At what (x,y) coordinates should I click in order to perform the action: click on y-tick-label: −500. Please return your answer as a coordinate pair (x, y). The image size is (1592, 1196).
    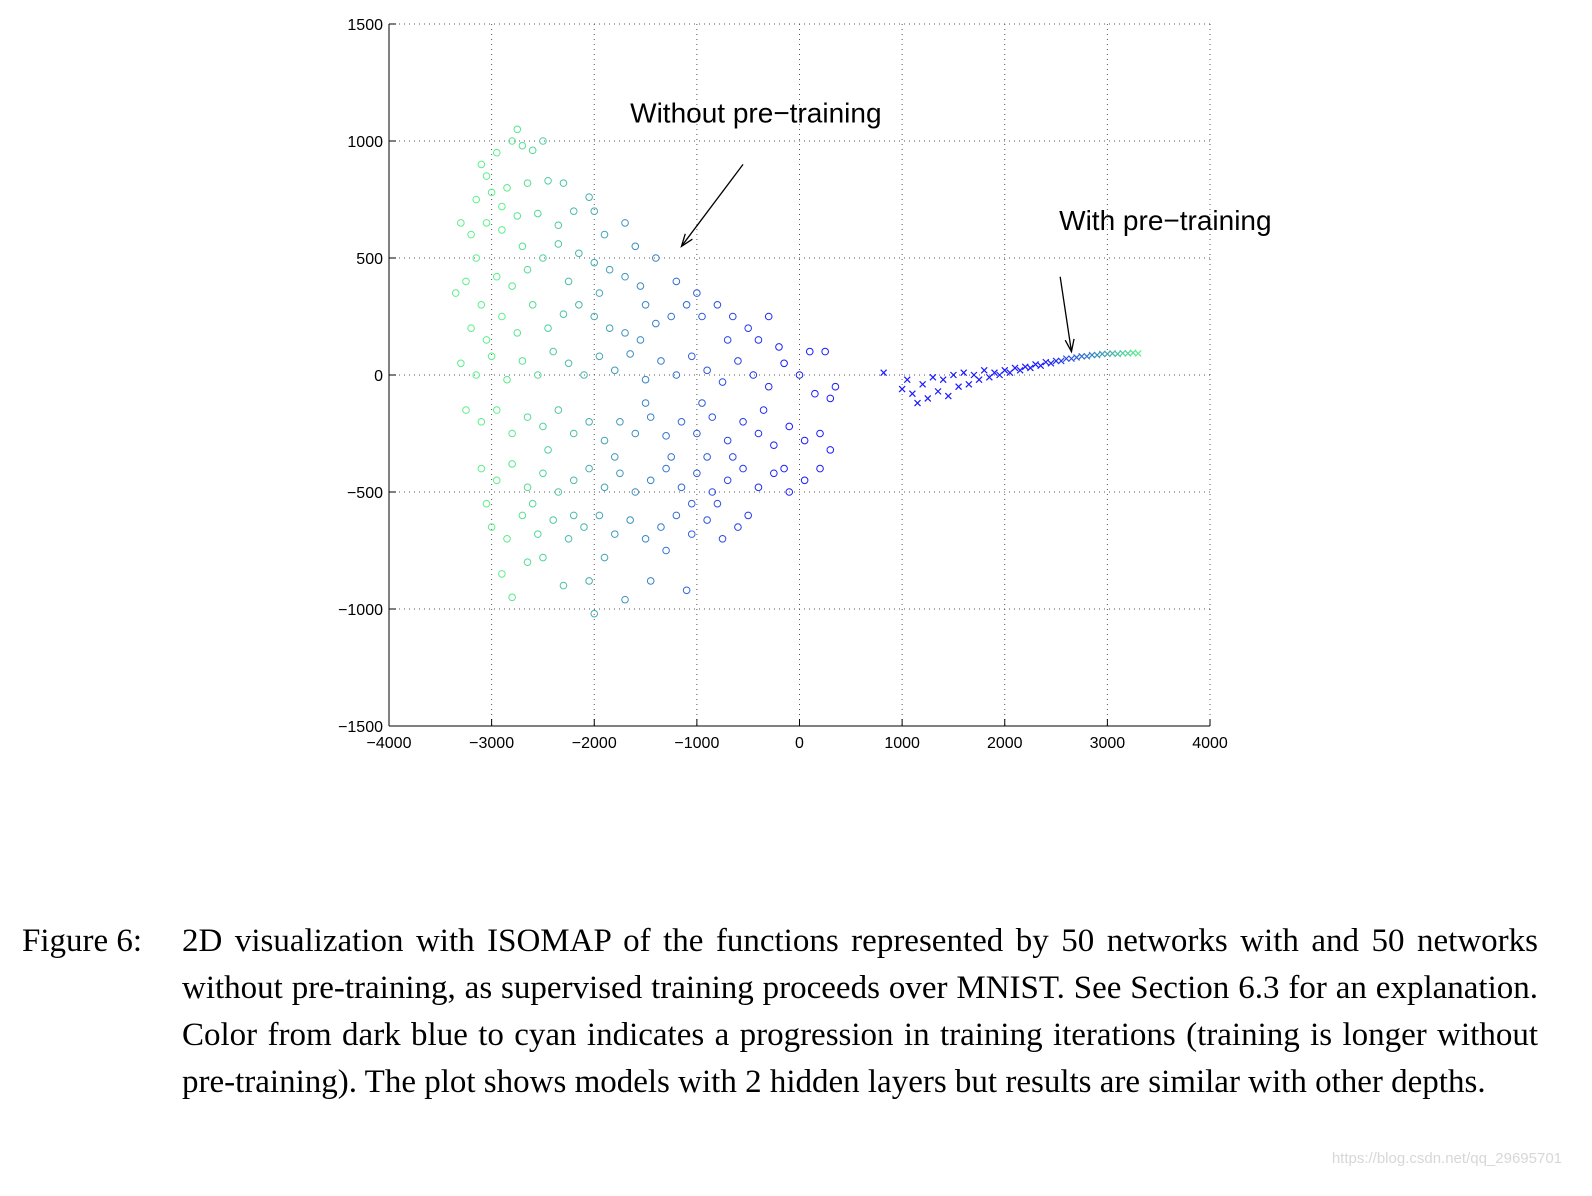
    Looking at the image, I should click on (365, 493).